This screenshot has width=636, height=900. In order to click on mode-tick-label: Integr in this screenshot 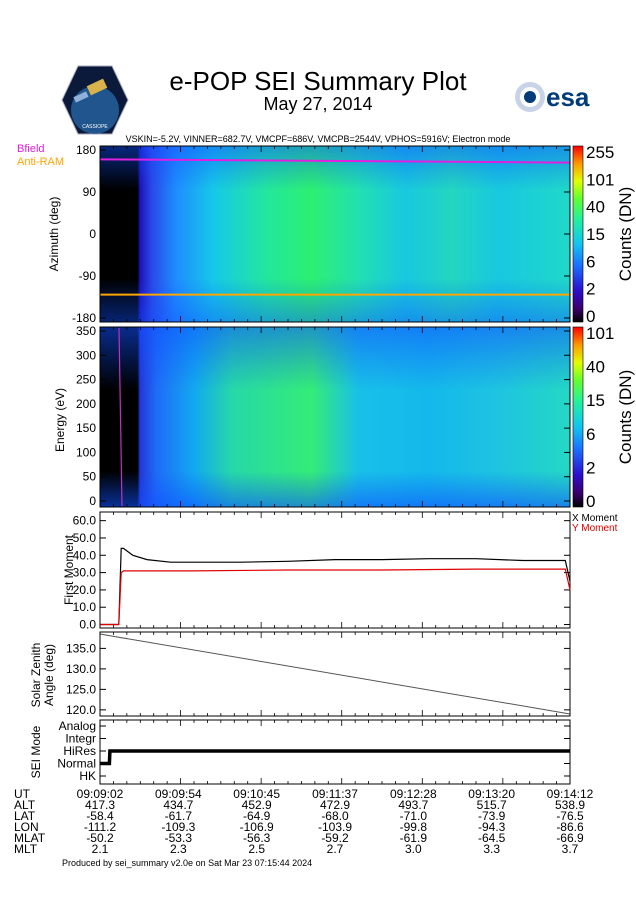, I will do `click(80, 739)`.